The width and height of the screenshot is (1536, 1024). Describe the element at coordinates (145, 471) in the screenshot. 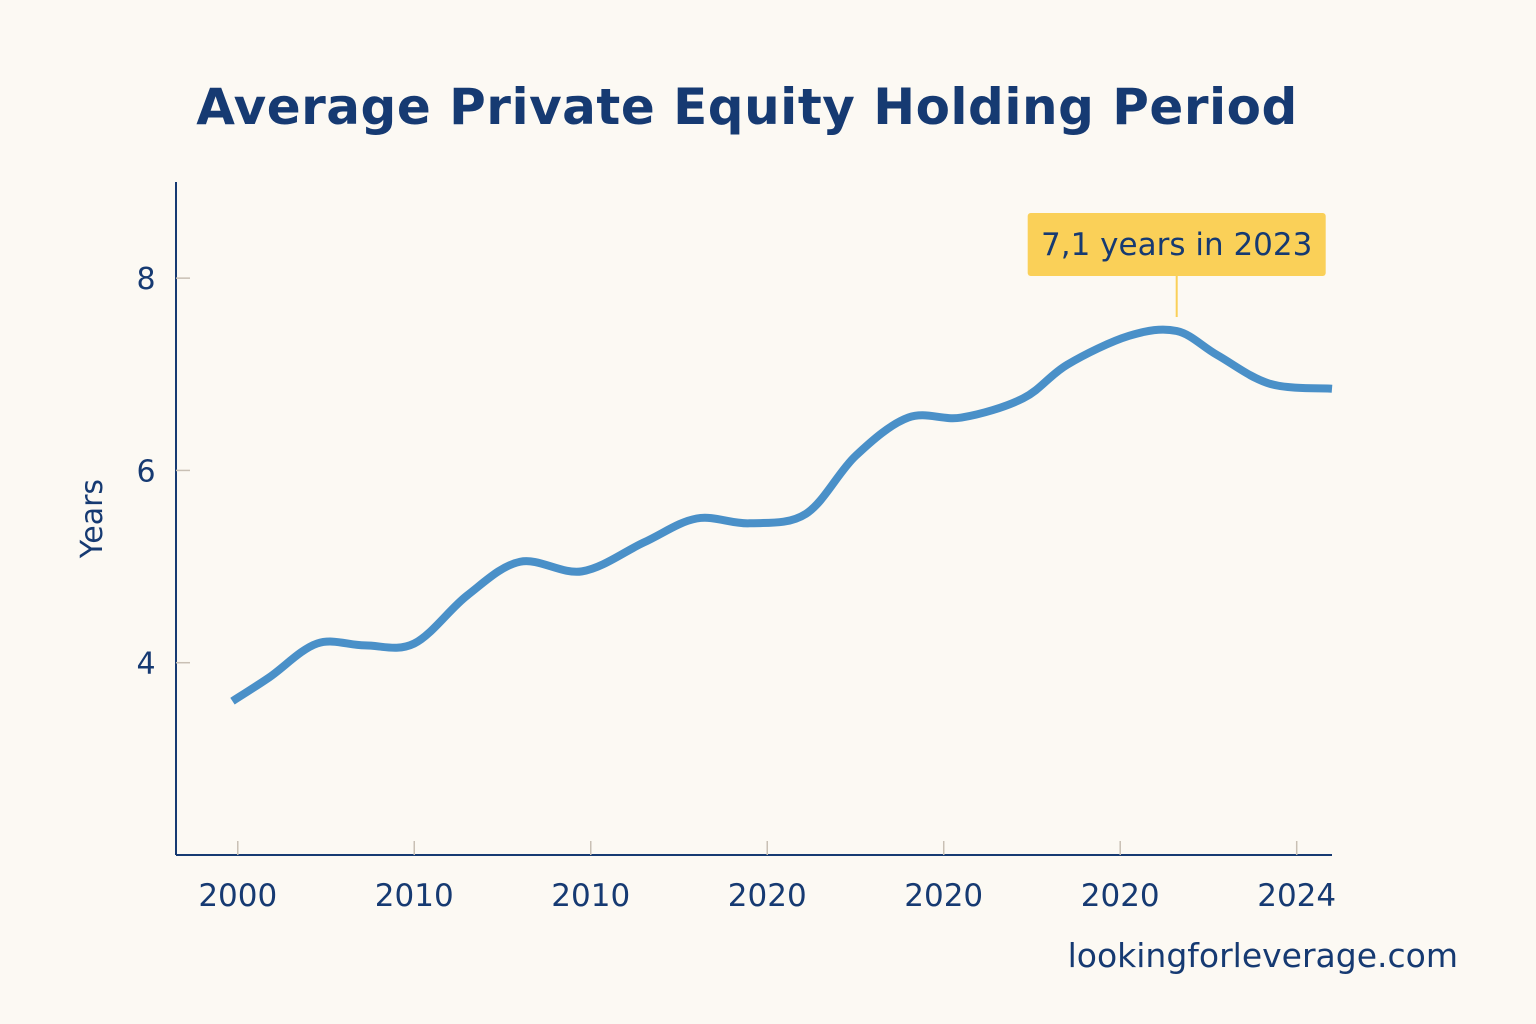

I see `y-tick-label: 6` at that location.